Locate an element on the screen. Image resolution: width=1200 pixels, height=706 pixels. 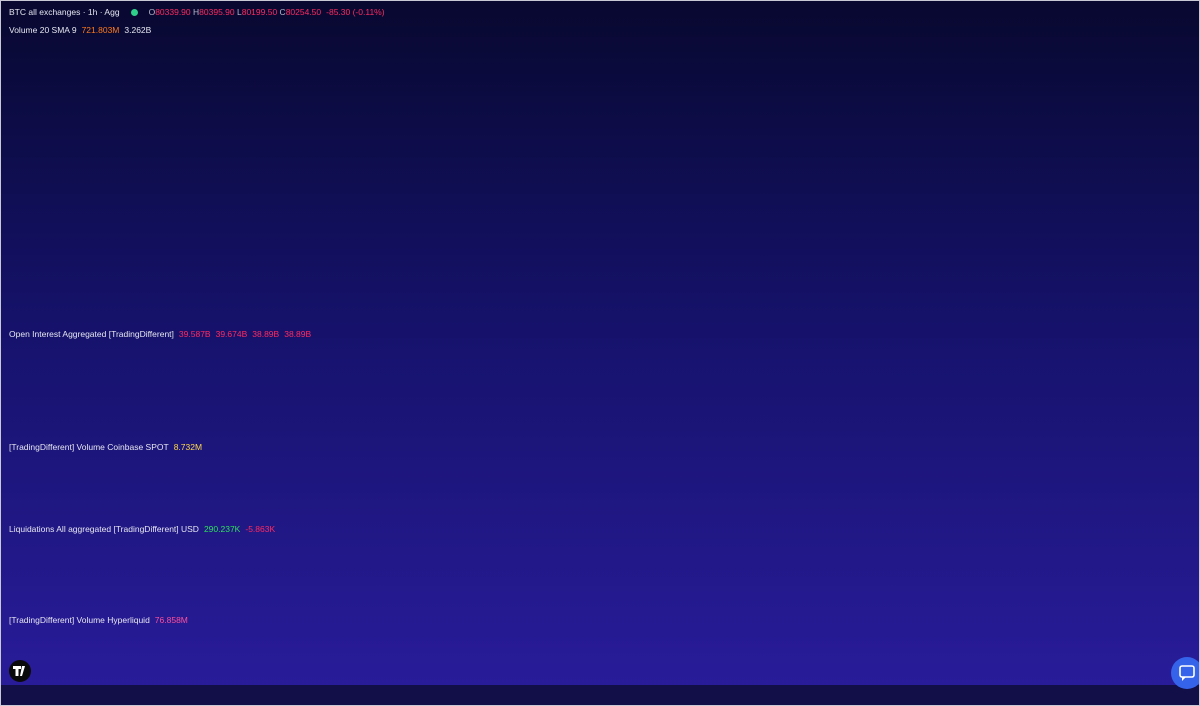
ohlc-value: 80199.50 is located at coordinates (259, 12).